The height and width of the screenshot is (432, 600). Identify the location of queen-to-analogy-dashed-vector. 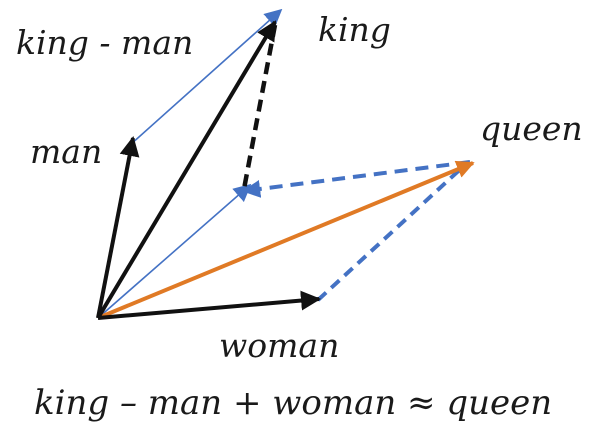
(356, 179).